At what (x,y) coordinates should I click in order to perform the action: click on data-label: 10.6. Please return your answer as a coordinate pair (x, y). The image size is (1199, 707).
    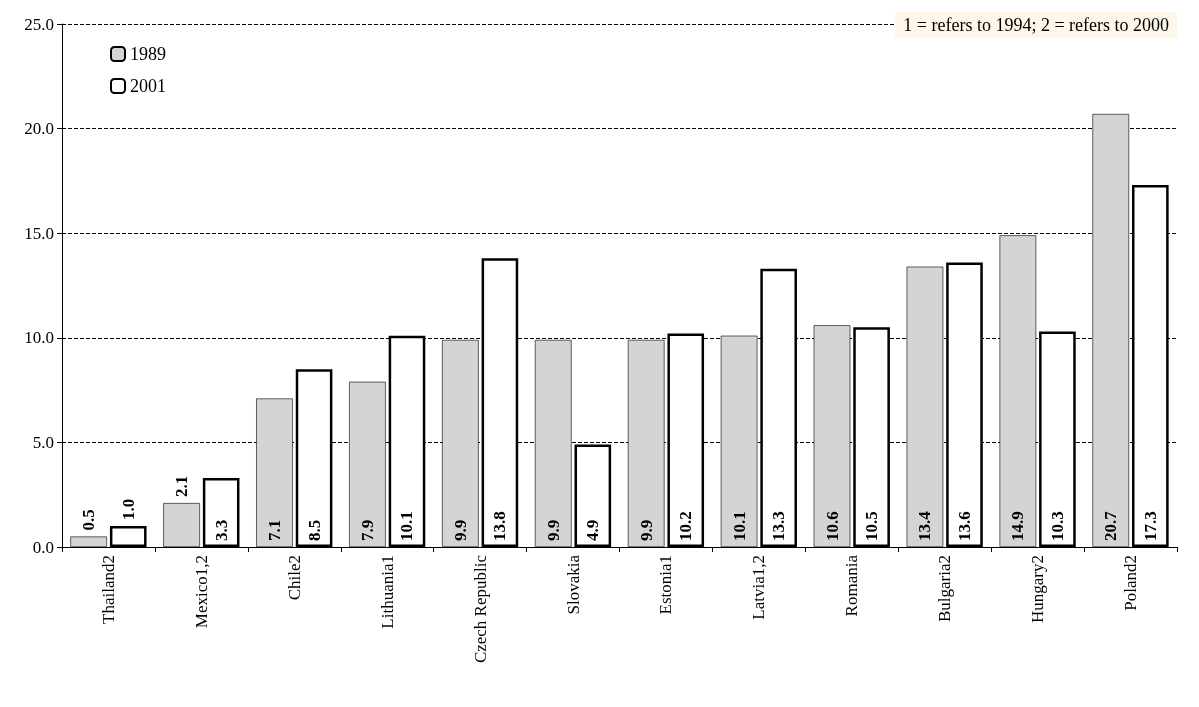
    Looking at the image, I should click on (832, 526).